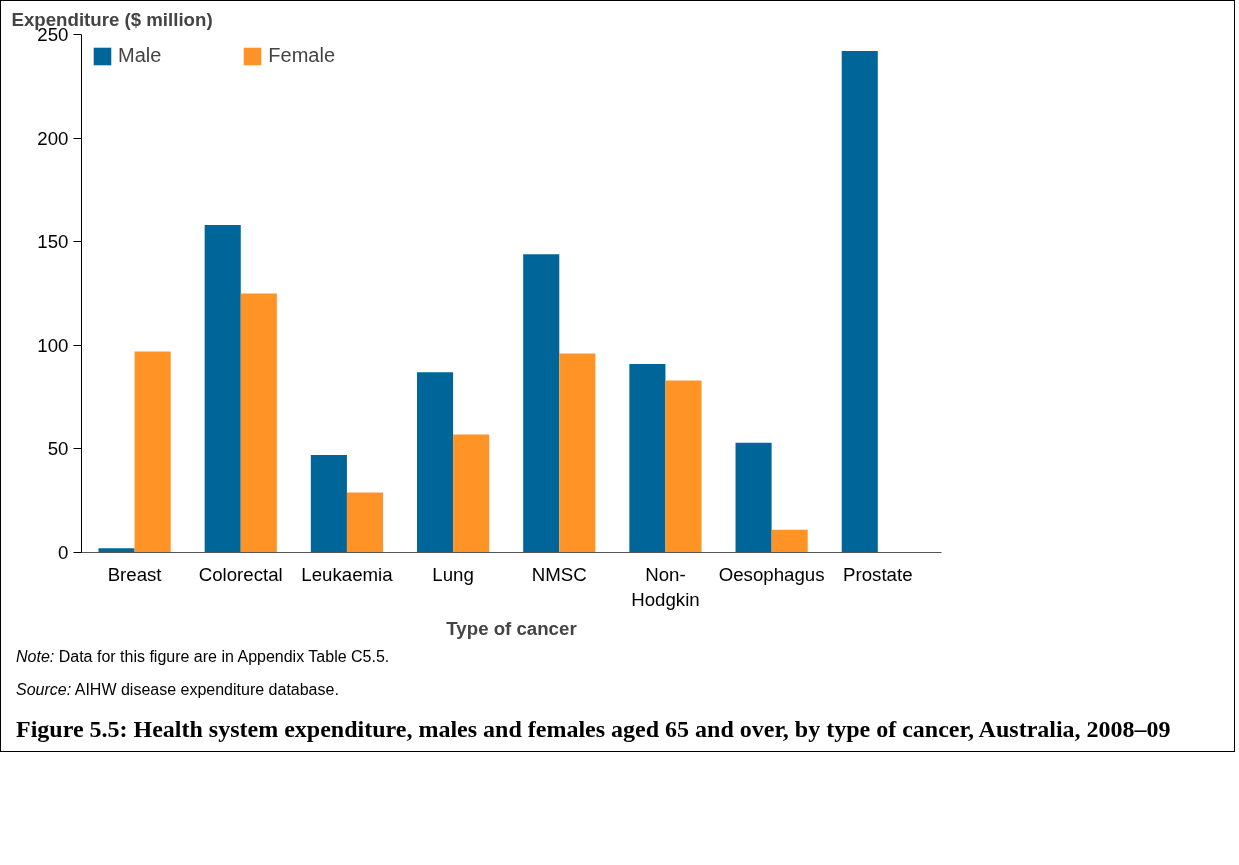 The image size is (1239, 865). I want to click on x-tick-label: Colorectal, so click(240, 574).